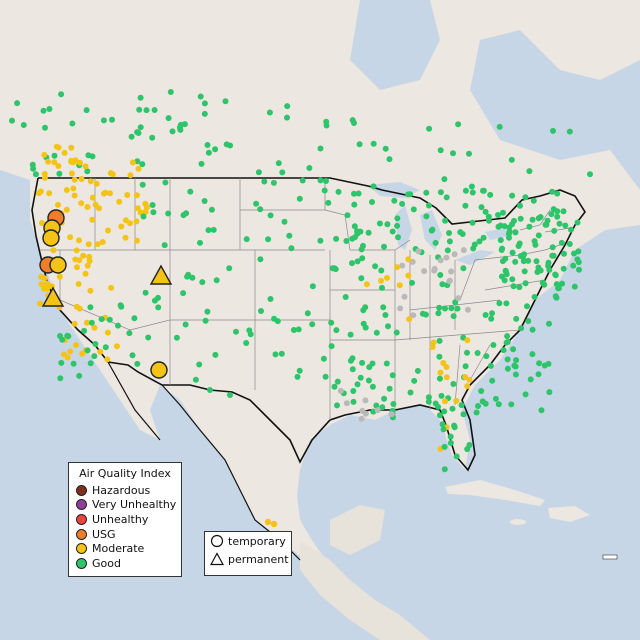 This screenshot has width=640, height=640. Describe the element at coordinates (125, 519) in the screenshot. I see `legend-item-unhealthy: Unhealthy` at that location.